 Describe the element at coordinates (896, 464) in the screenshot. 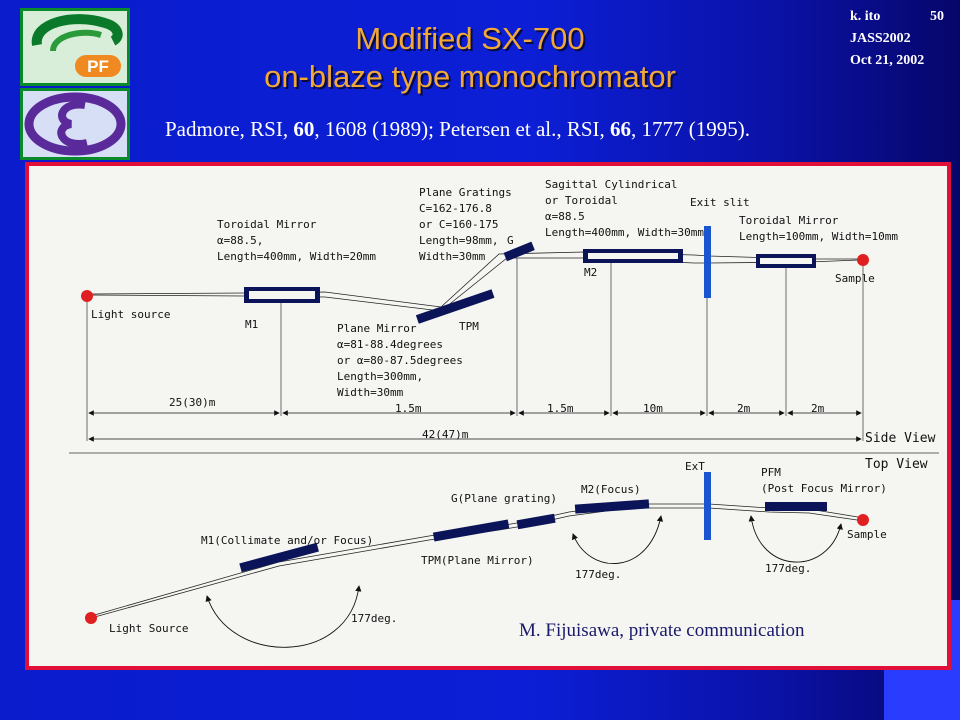

I see `top-view-label: Top View` at that location.